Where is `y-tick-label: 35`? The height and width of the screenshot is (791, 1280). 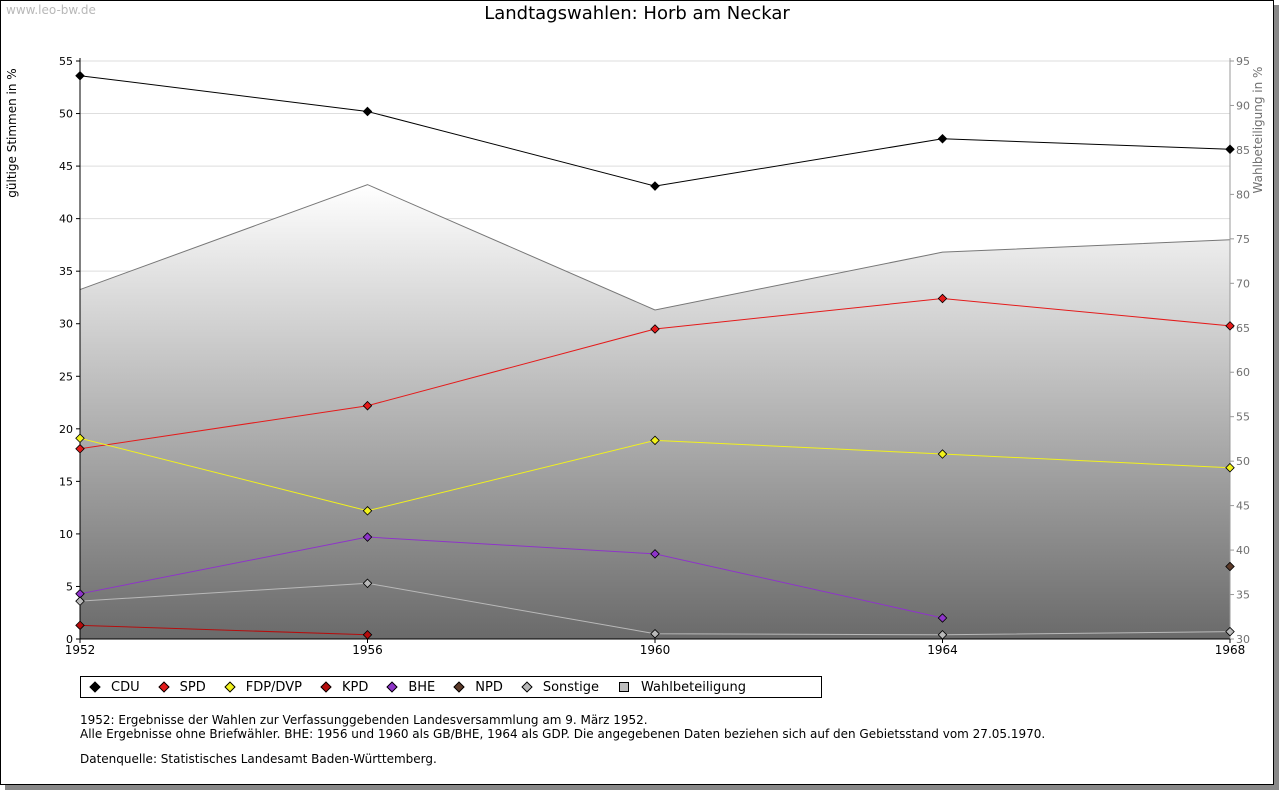 y-tick-label: 35 is located at coordinates (66, 271).